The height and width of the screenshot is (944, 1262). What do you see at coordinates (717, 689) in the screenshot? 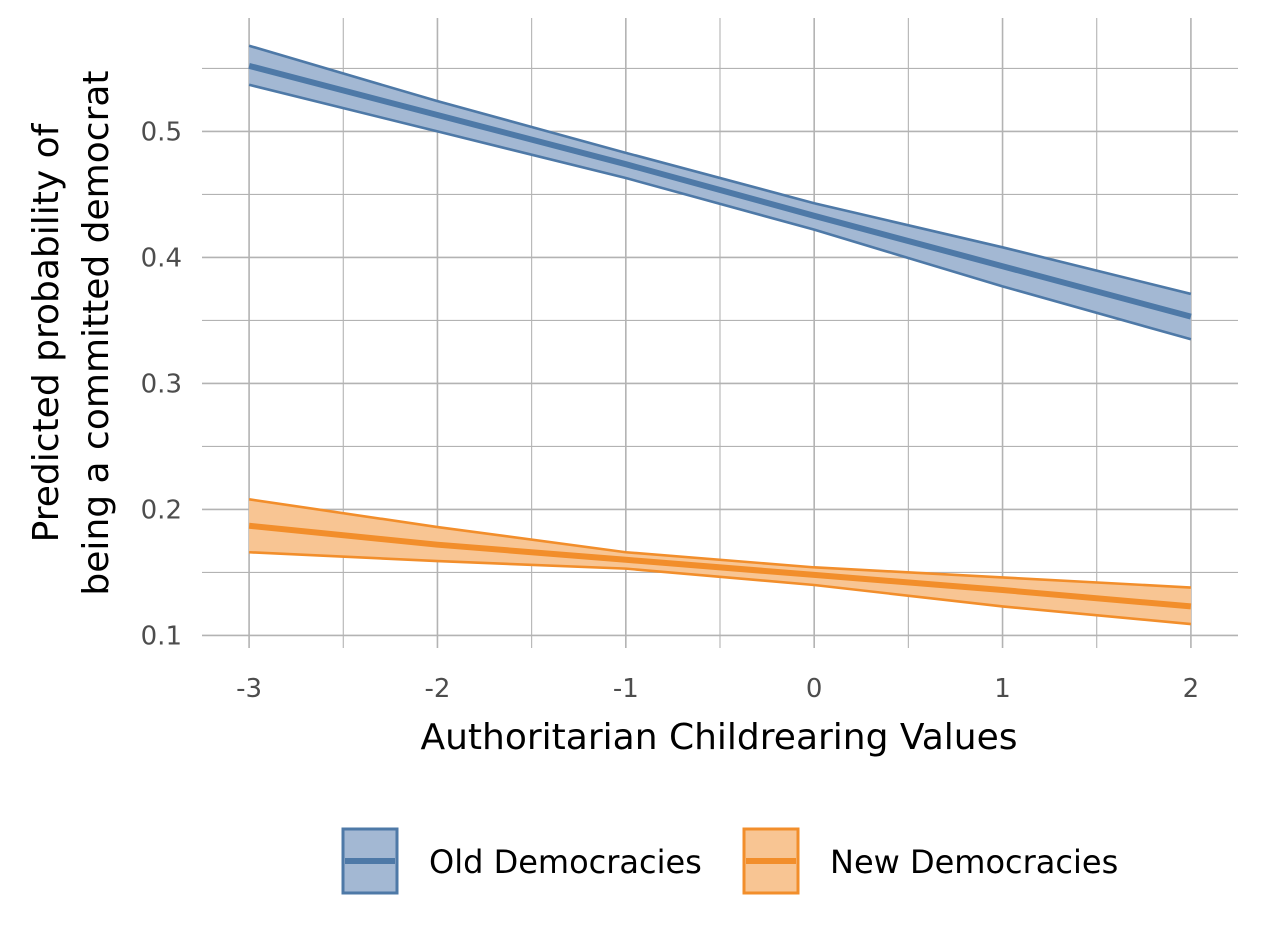
I see `x-tick-labels: -3 -2 -1 0 1 2` at bounding box center [717, 689].